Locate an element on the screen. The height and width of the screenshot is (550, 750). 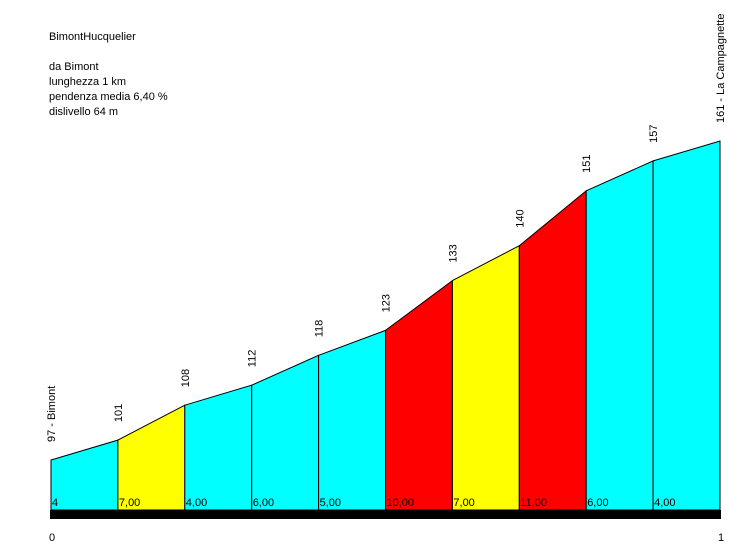
segment-gradient-label: 11,00 is located at coordinates (533, 503).